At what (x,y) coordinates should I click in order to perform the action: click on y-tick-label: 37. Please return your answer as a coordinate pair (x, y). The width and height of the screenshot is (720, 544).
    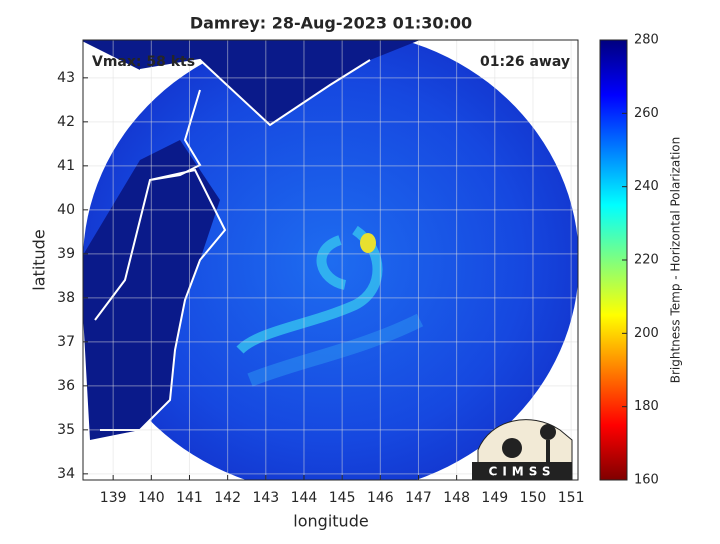
    Looking at the image, I should click on (66, 342).